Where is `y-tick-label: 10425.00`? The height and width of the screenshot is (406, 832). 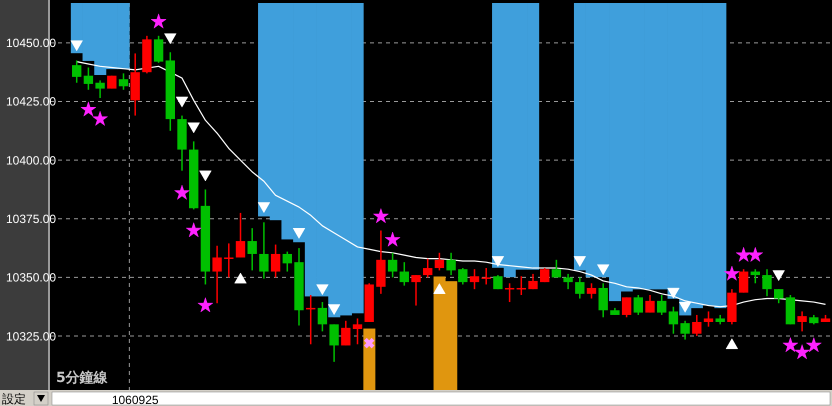 y-tick-label: 10425.00 is located at coordinates (31, 101).